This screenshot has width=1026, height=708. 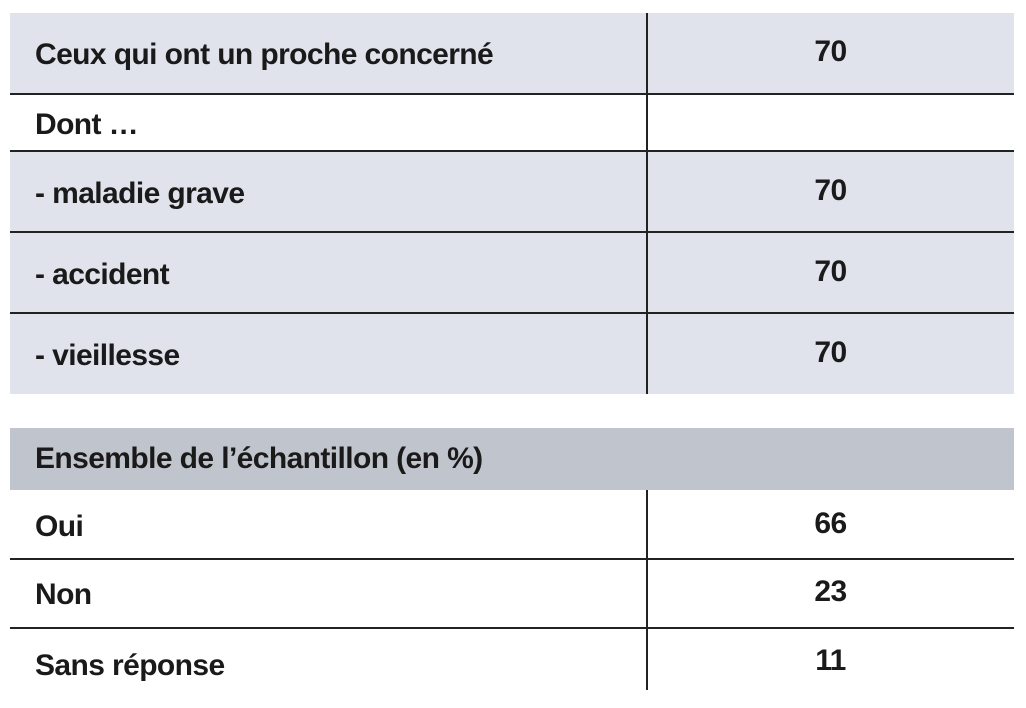 I want to click on table-row: - maladie grave 70, so click(x=512, y=192).